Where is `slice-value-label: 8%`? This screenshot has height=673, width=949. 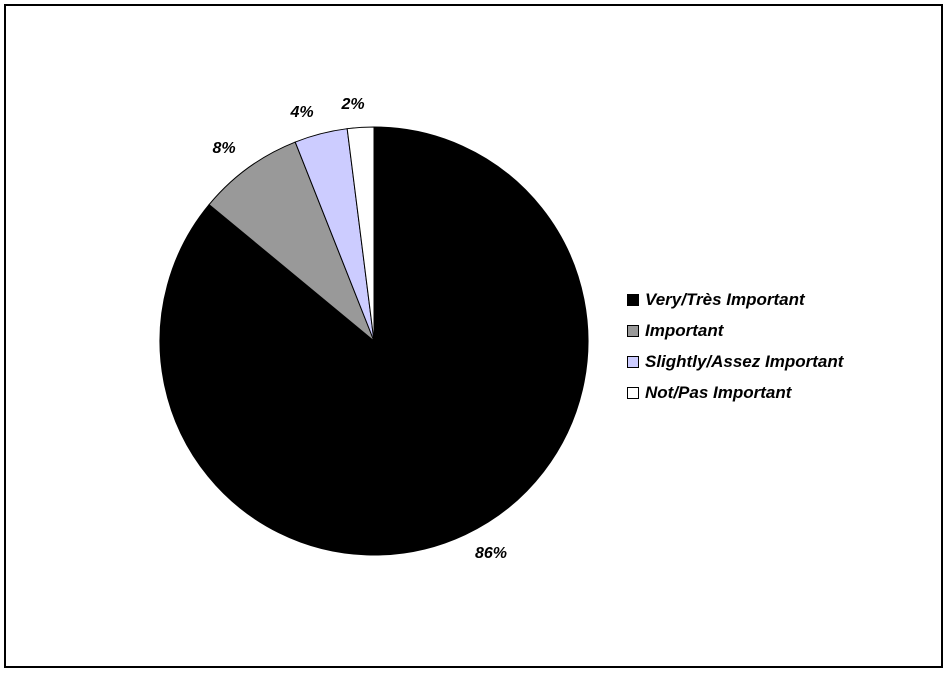
slice-value-label: 8% is located at coordinates (223, 148).